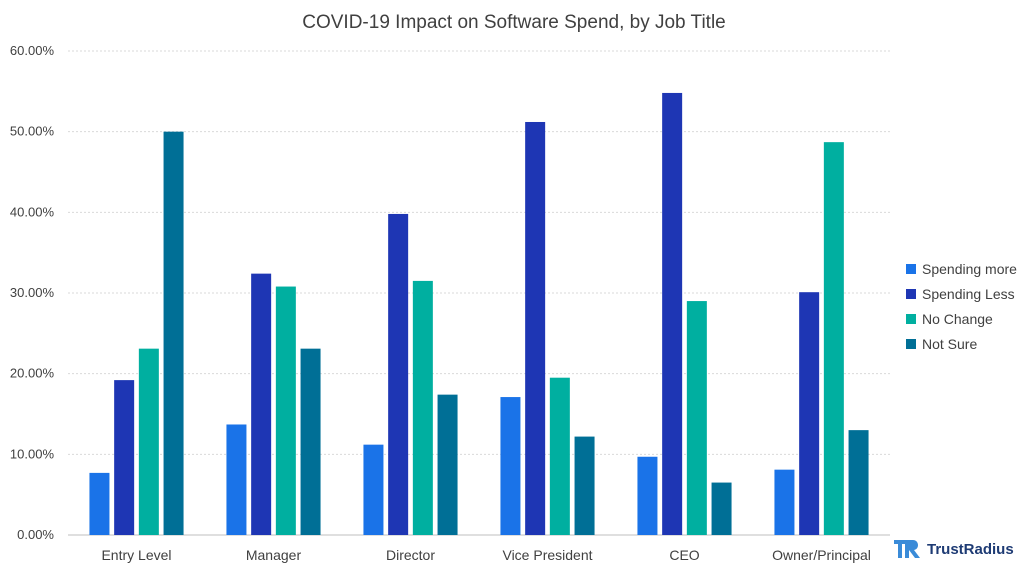 This screenshot has width=1024, height=573. What do you see at coordinates (968, 293) in the screenshot?
I see `legend-label: Spending Less` at bounding box center [968, 293].